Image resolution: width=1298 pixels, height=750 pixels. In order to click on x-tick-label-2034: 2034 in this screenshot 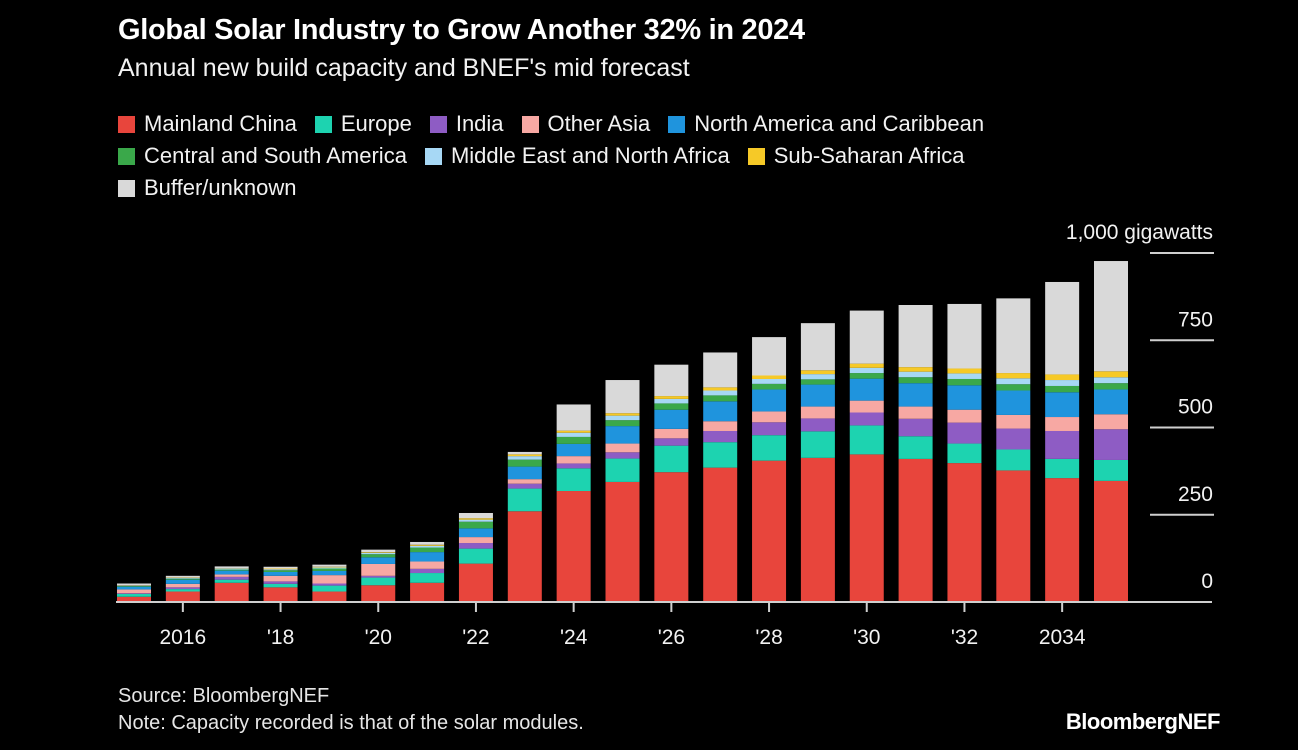, I will do `click(1062, 637)`.